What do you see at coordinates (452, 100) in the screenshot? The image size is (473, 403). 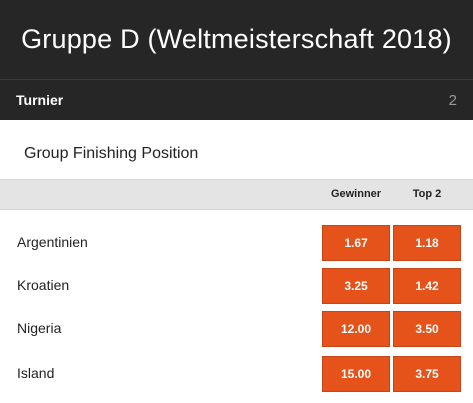 I see `tournament-count-badge: 2` at bounding box center [452, 100].